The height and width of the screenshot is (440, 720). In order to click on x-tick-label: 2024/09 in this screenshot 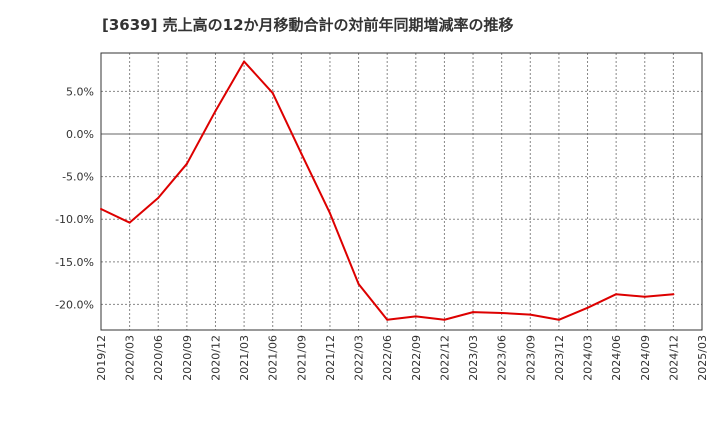, I will do `click(645, 358)`.